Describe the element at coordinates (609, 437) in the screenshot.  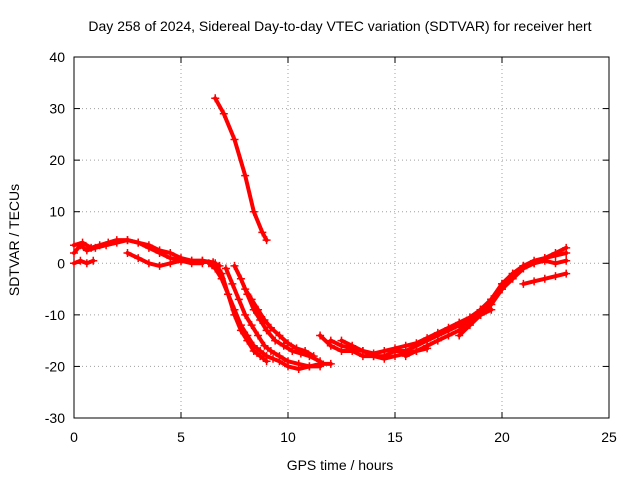
I see `x-tick-label: 25` at that location.